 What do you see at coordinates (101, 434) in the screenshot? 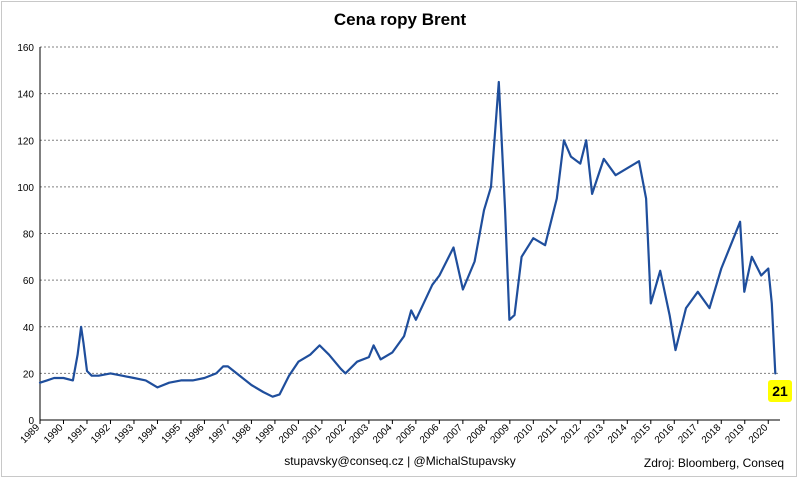
I see `x-tick-label-1992: 1992` at bounding box center [101, 434].